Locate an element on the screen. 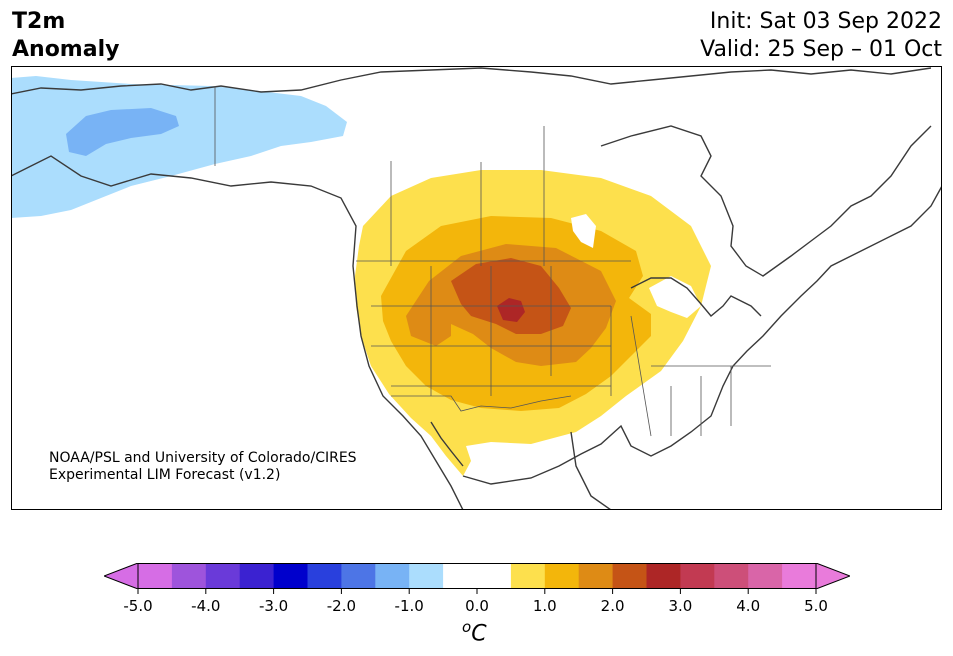 The height and width of the screenshot is (656, 953). colorbar-tick-label: 3.0 is located at coordinates (680, 606).